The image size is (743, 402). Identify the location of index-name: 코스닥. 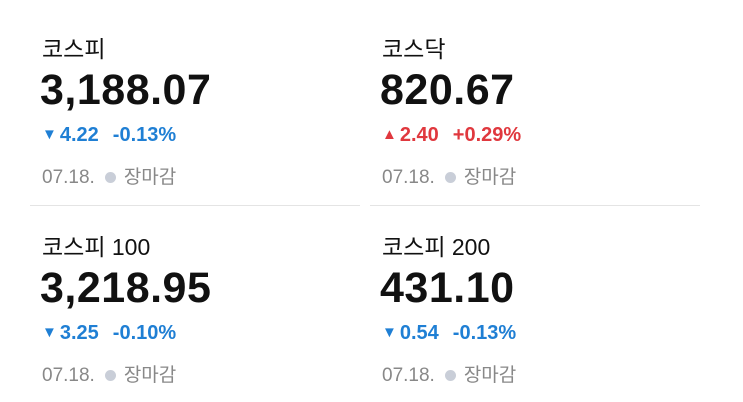
(414, 49).